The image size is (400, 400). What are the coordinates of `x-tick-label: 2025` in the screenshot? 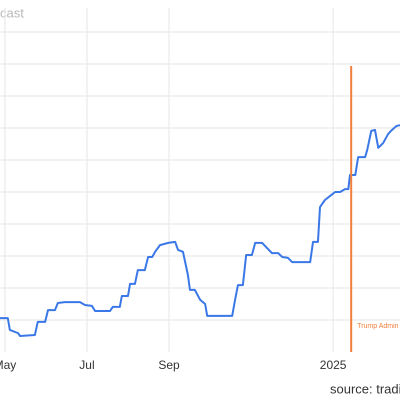 It's located at (333, 365).